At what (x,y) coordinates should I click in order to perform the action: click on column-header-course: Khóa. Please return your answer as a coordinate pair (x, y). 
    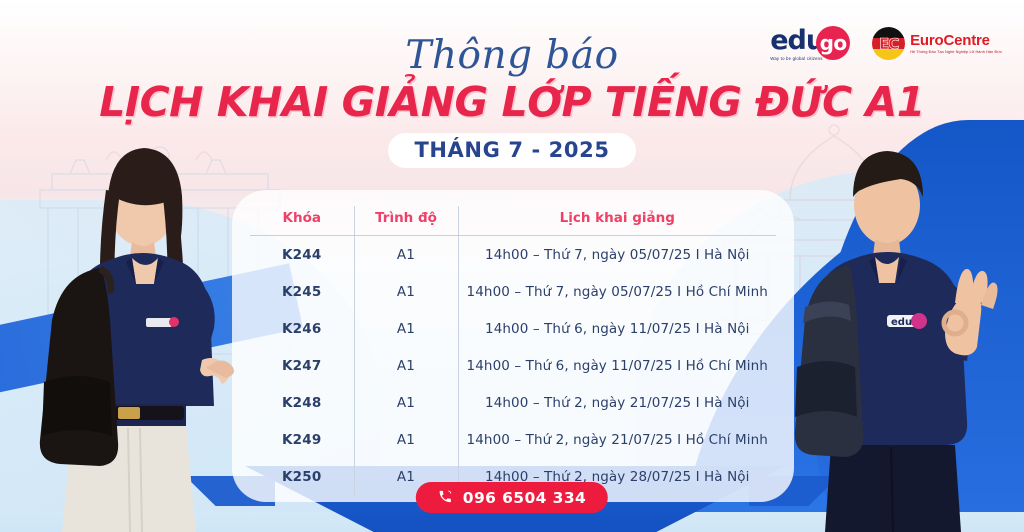
    Looking at the image, I should click on (302, 221).